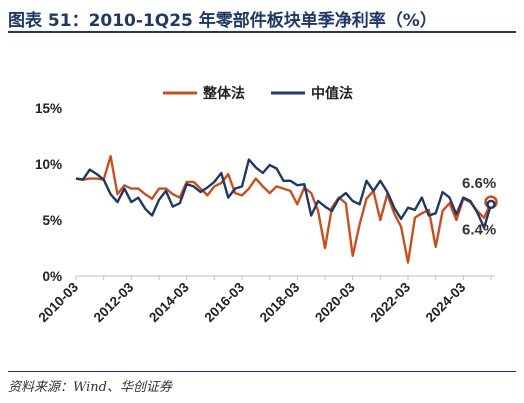  What do you see at coordinates (262, 371) in the screenshot?
I see `footer-rule` at bounding box center [262, 371].